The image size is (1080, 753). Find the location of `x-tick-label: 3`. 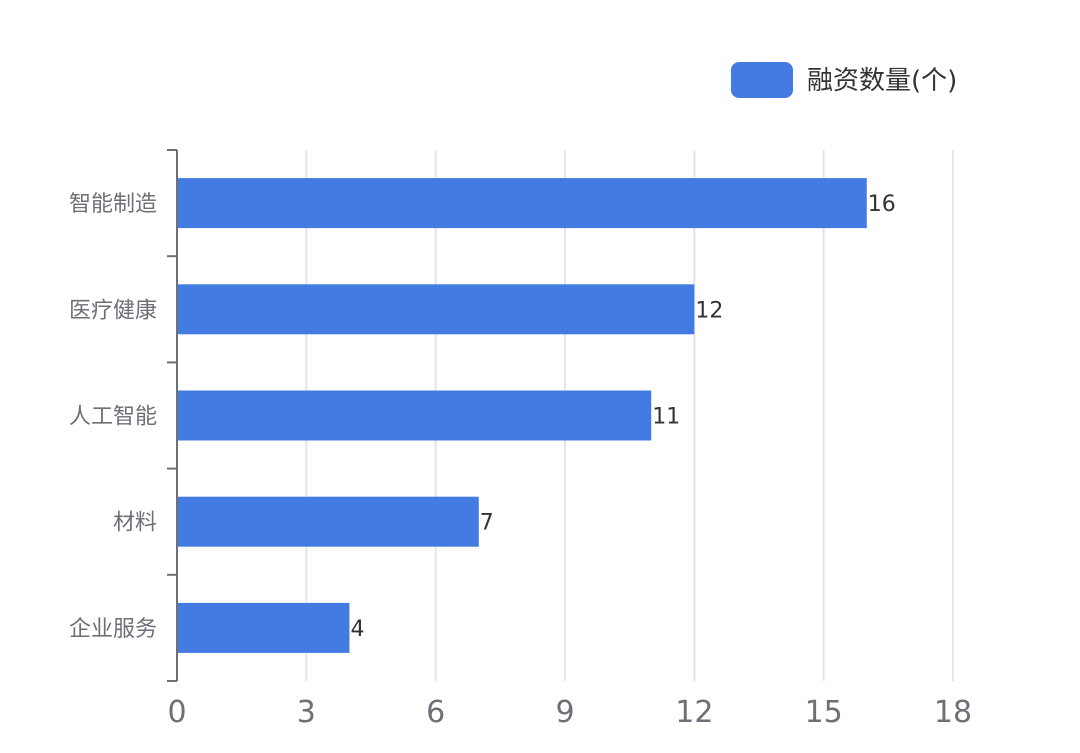

x-tick-label: 3 is located at coordinates (306, 712).